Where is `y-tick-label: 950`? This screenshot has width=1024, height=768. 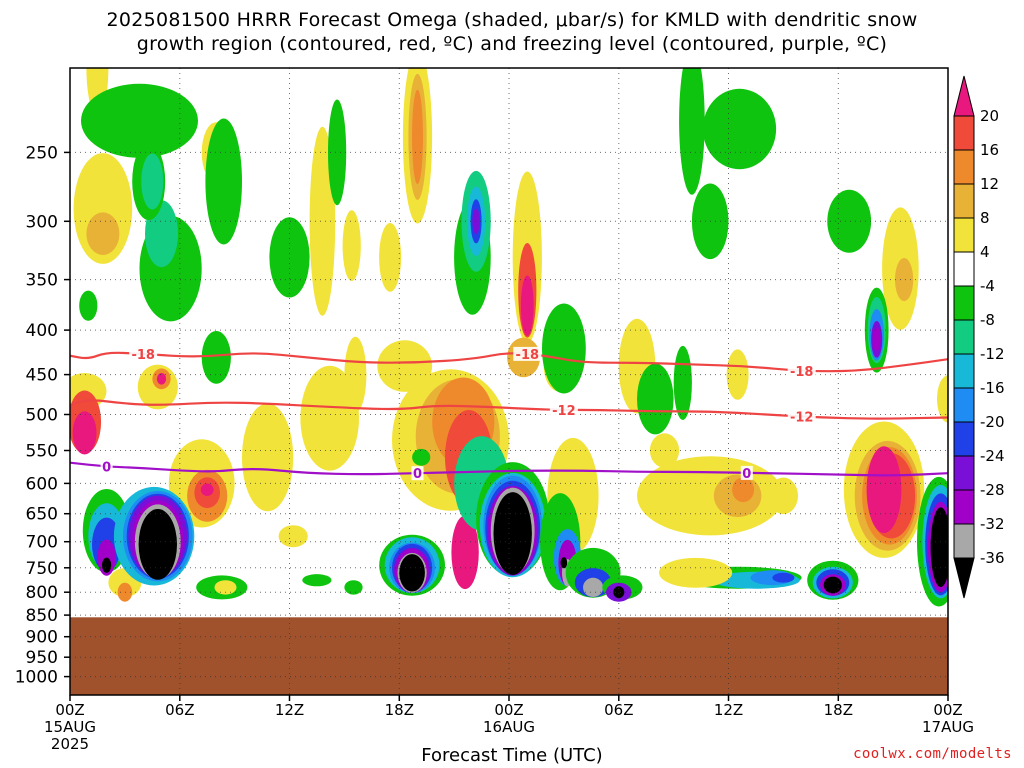
y-tick-label: 950 is located at coordinates (42, 658).